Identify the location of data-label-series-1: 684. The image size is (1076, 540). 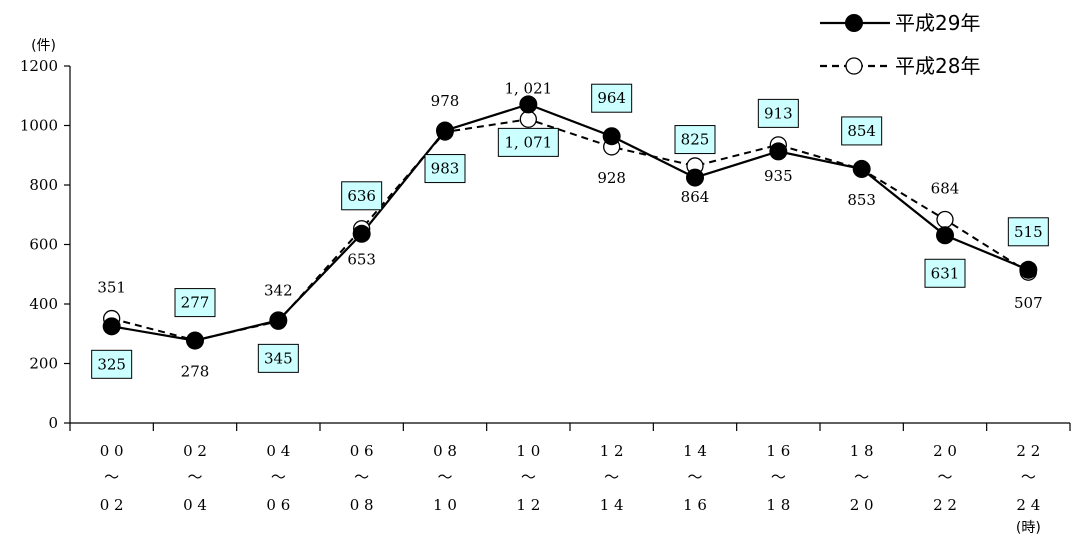
(945, 189).